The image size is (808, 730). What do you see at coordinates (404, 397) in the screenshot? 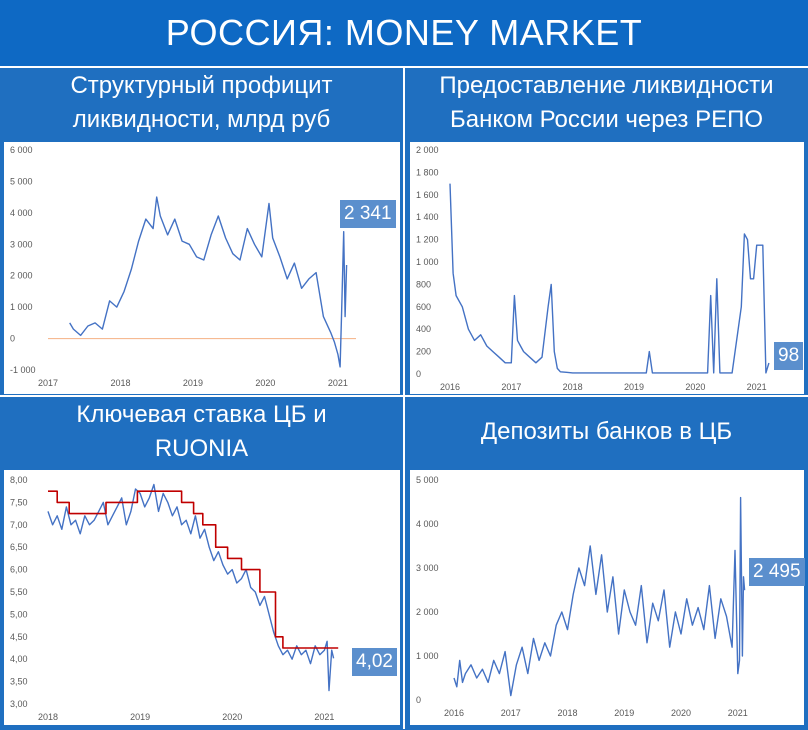
I see `vertical-divider` at bounding box center [404, 397].